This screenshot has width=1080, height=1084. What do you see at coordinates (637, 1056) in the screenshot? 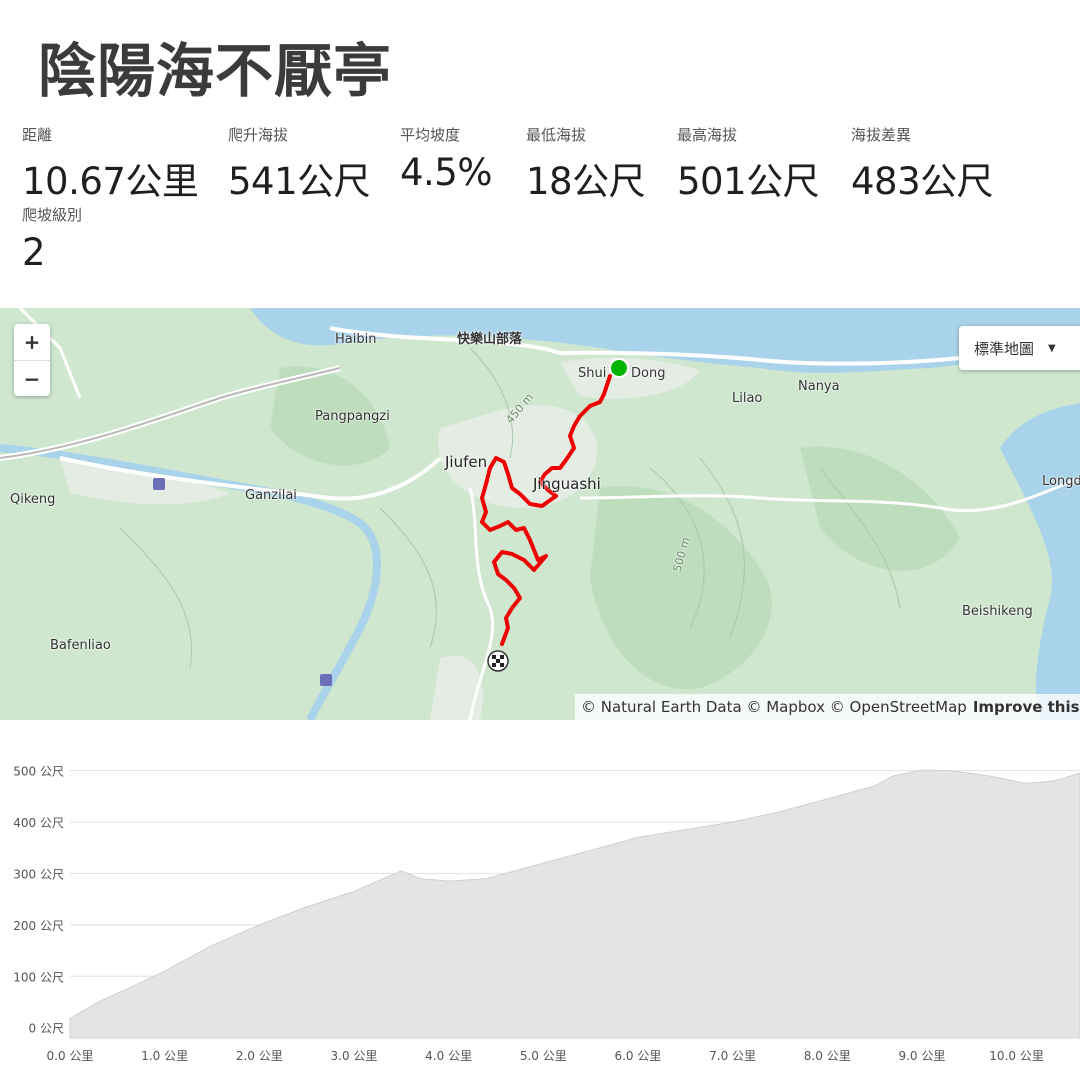
I see `x-tick-label: 6.0 公里` at bounding box center [637, 1056].